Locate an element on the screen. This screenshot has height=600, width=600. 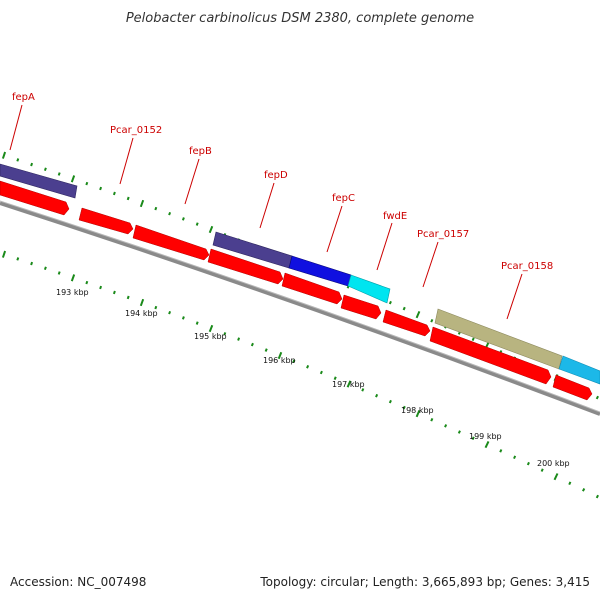
label-fepA: fepA is located at coordinates (22, 121).